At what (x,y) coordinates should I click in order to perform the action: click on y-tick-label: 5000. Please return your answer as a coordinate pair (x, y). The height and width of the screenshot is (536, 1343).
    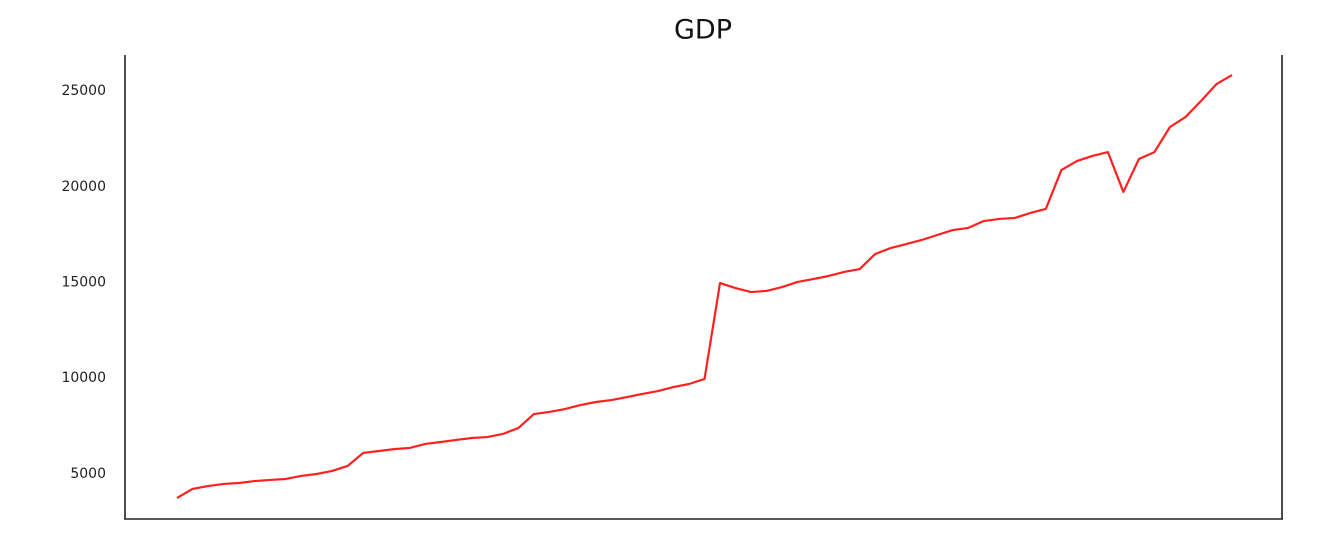
    Looking at the image, I should click on (88, 474).